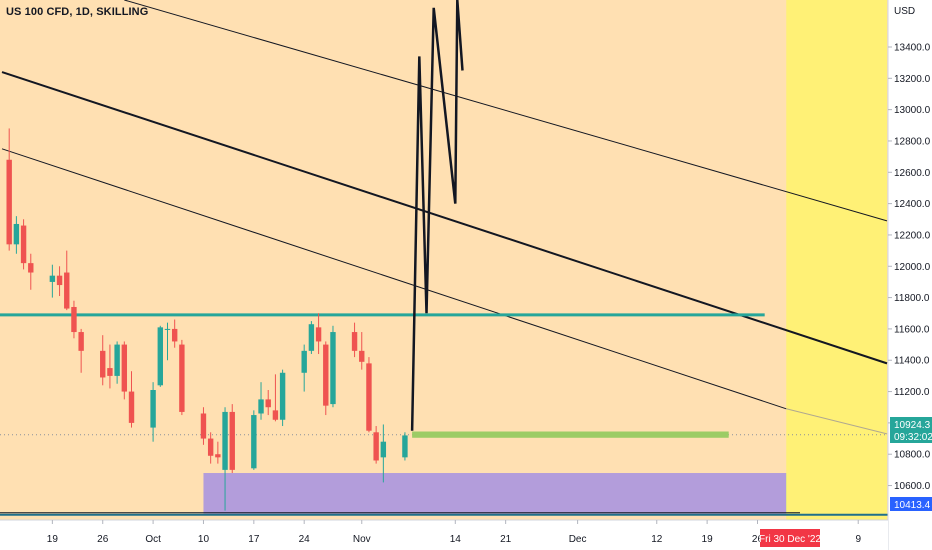  I want to click on low-price-tag: 10413.4, so click(911, 504).